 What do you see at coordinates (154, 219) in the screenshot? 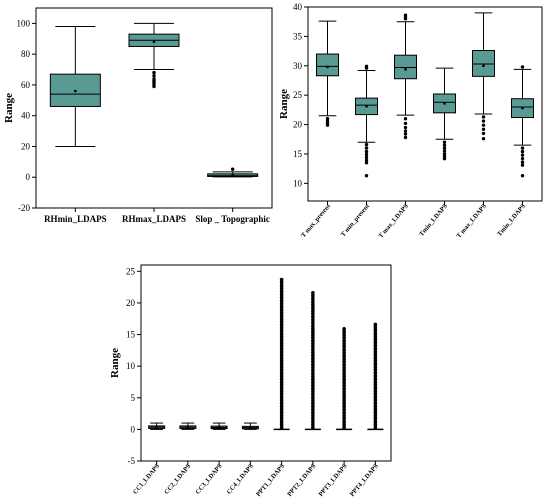
I see `x-tick-label: RHmax_LDAPS` at bounding box center [154, 219].